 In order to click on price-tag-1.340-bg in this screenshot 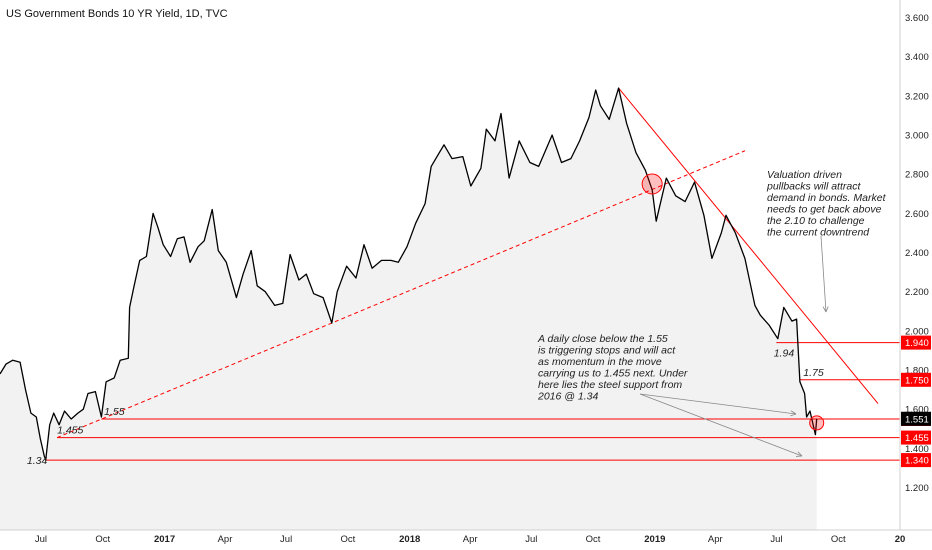, I will do `click(916, 460)`.